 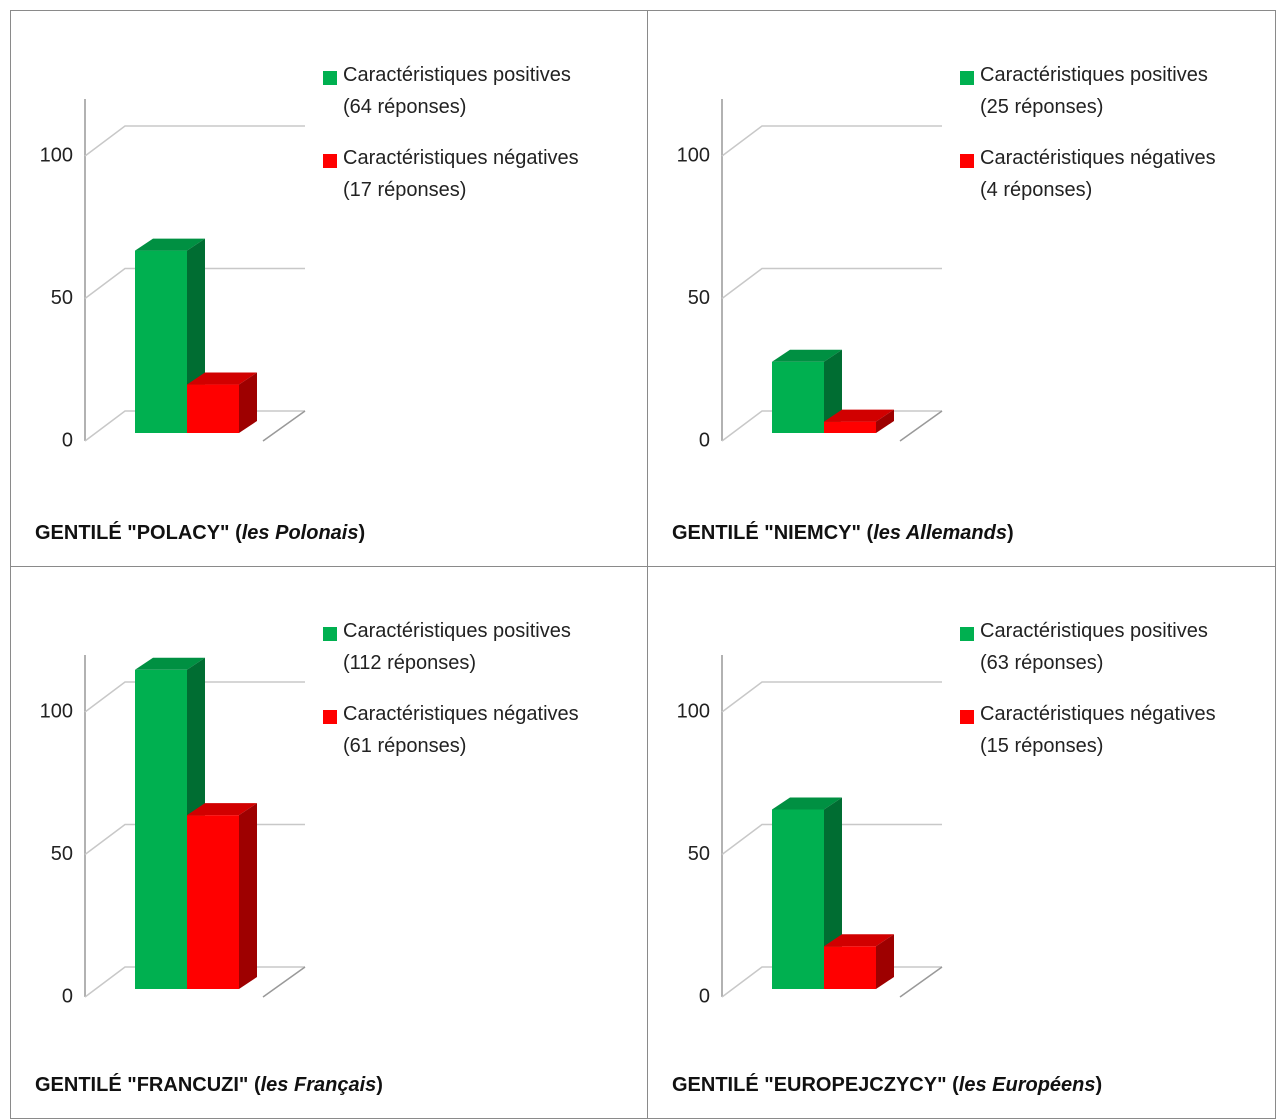 What do you see at coordinates (1027, 1085) in the screenshot?
I see `chart-title-part: les Européens` at bounding box center [1027, 1085].